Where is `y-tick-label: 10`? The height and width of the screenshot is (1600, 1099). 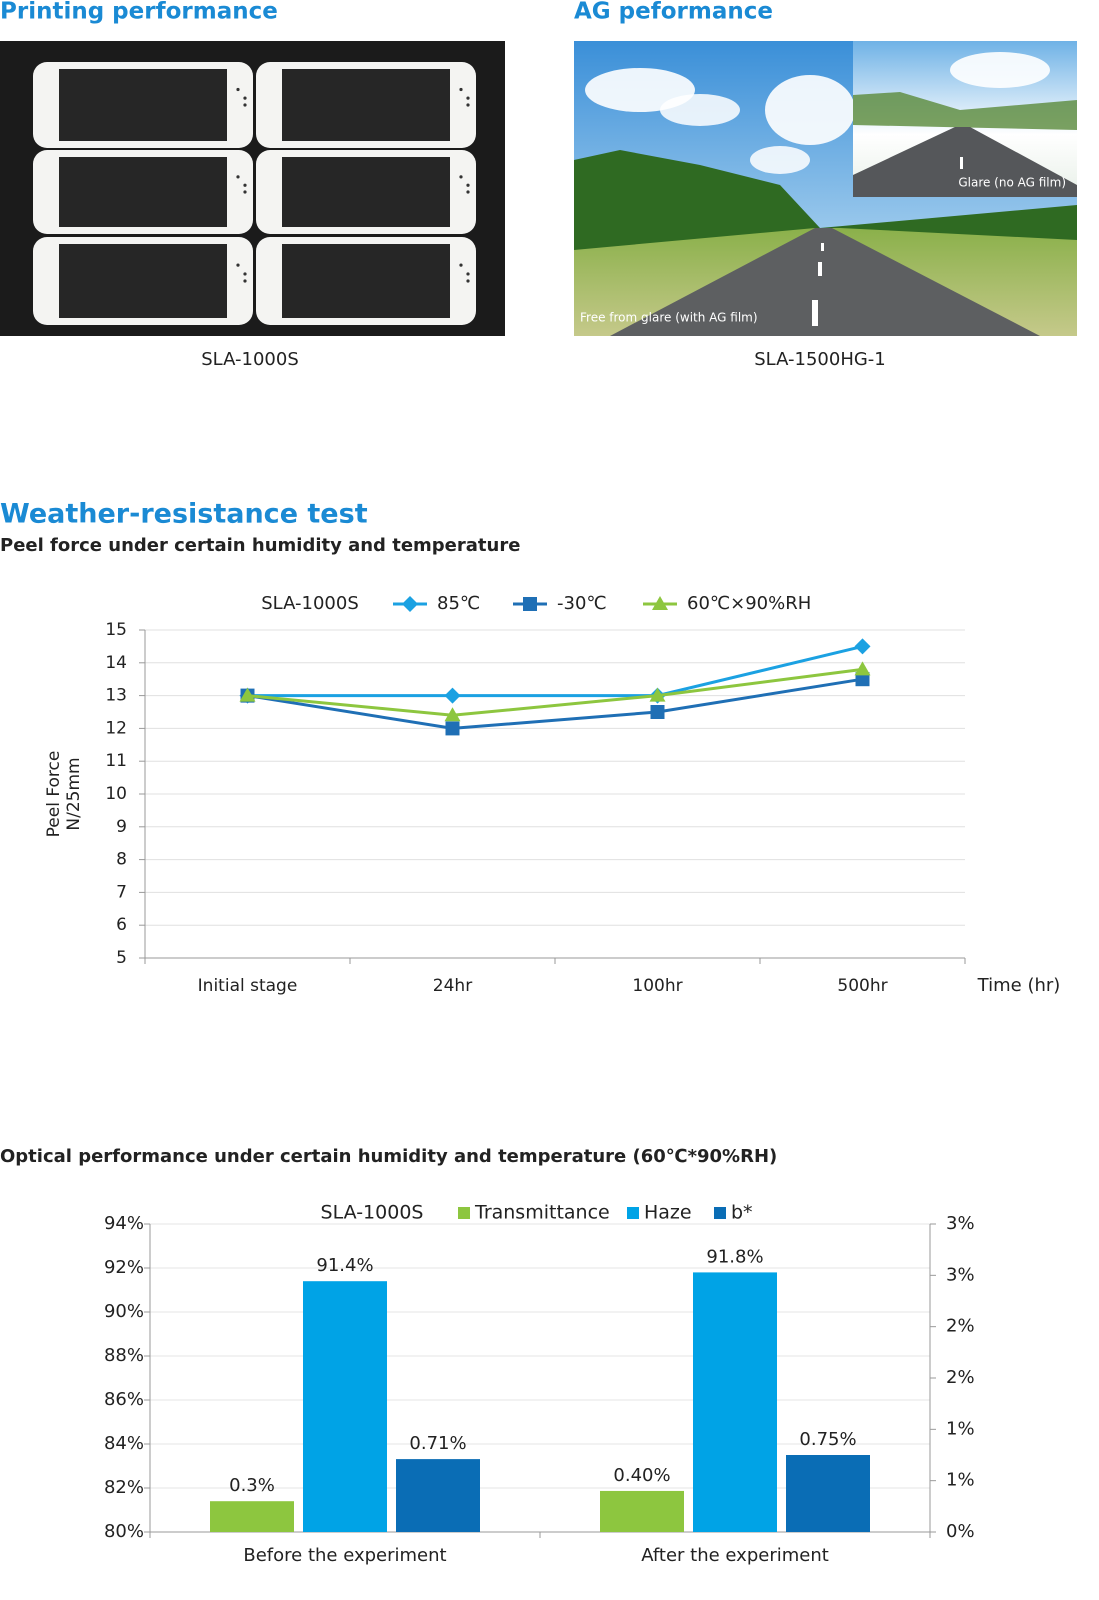 y-tick-label: 10 is located at coordinates (116, 794).